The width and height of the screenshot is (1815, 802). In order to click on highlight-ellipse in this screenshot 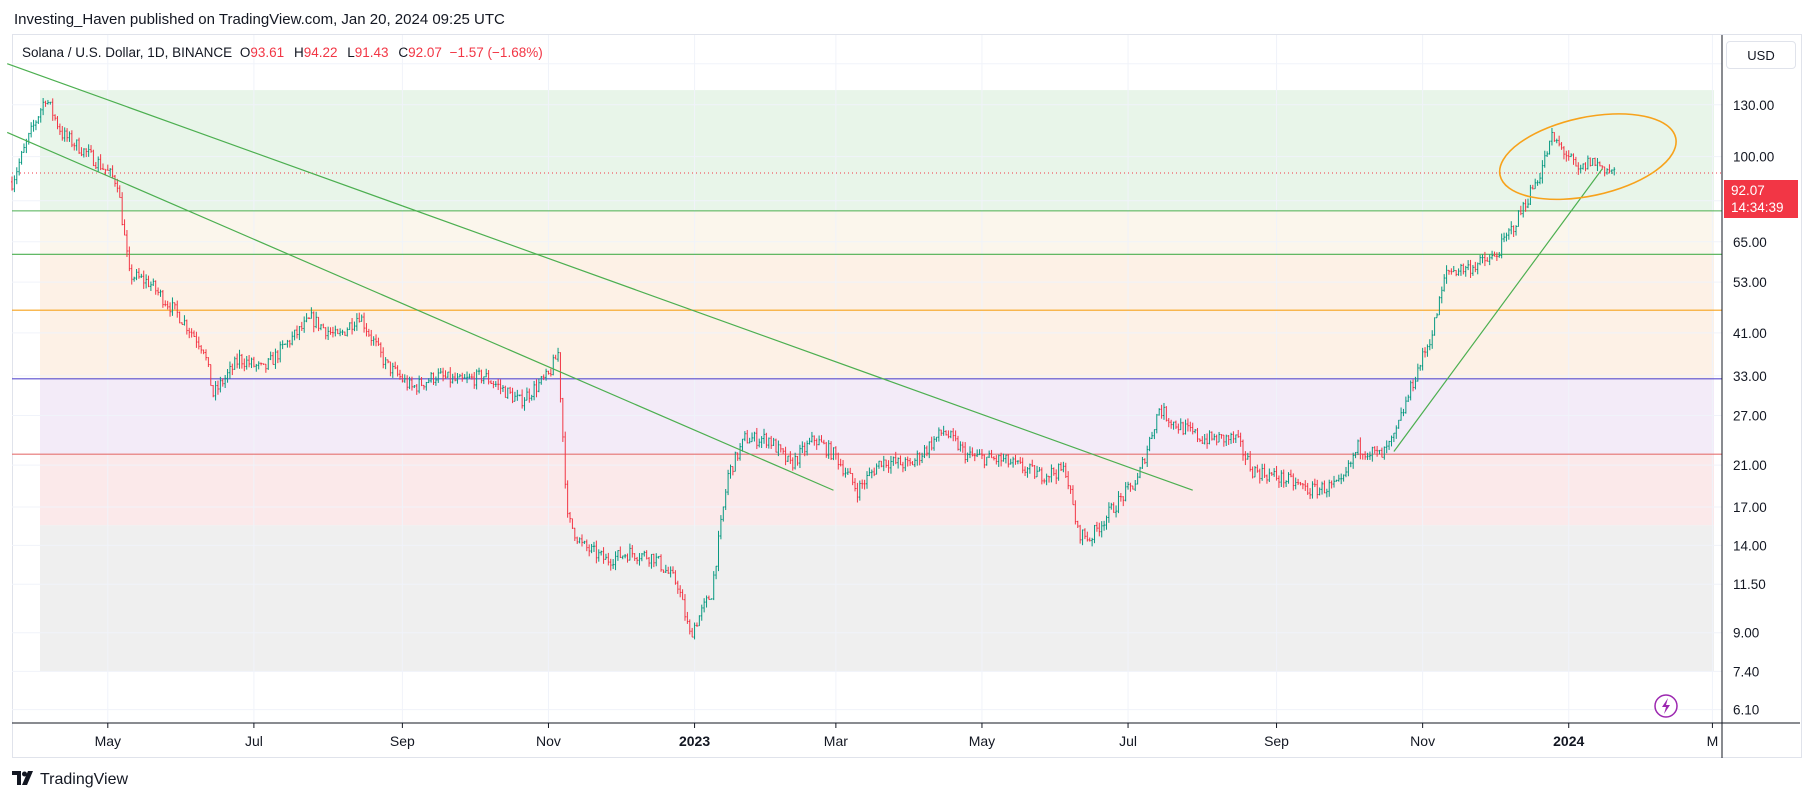, I will do `click(1587, 157)`.